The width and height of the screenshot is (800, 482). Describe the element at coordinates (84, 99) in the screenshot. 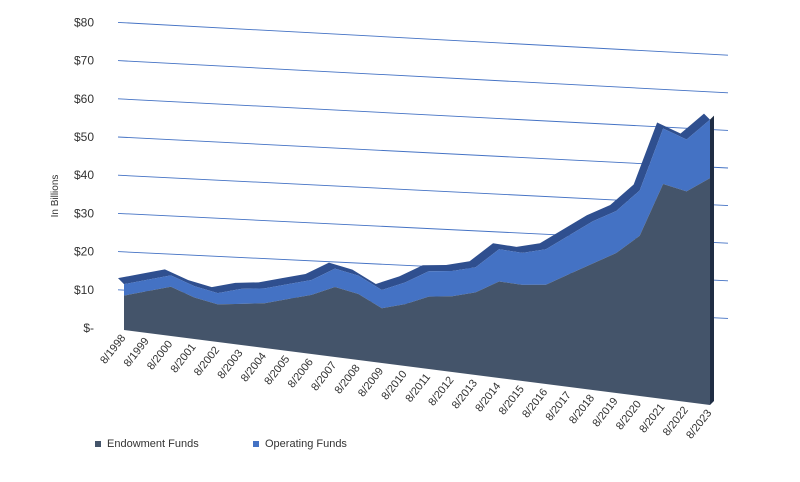

I see `y-tick-label: $60` at that location.